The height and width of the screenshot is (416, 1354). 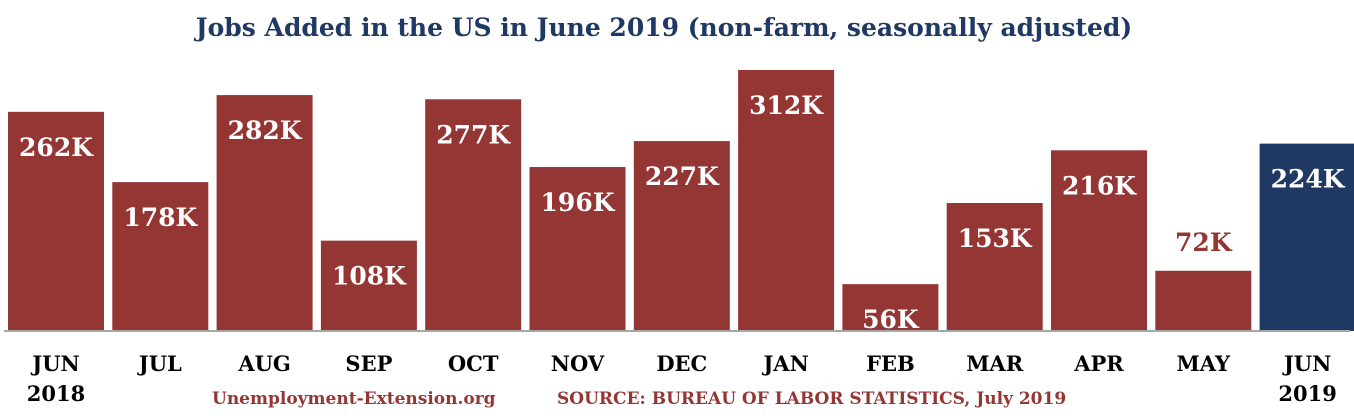 What do you see at coordinates (473, 363) in the screenshot?
I see `category-label-4: OCT` at bounding box center [473, 363].